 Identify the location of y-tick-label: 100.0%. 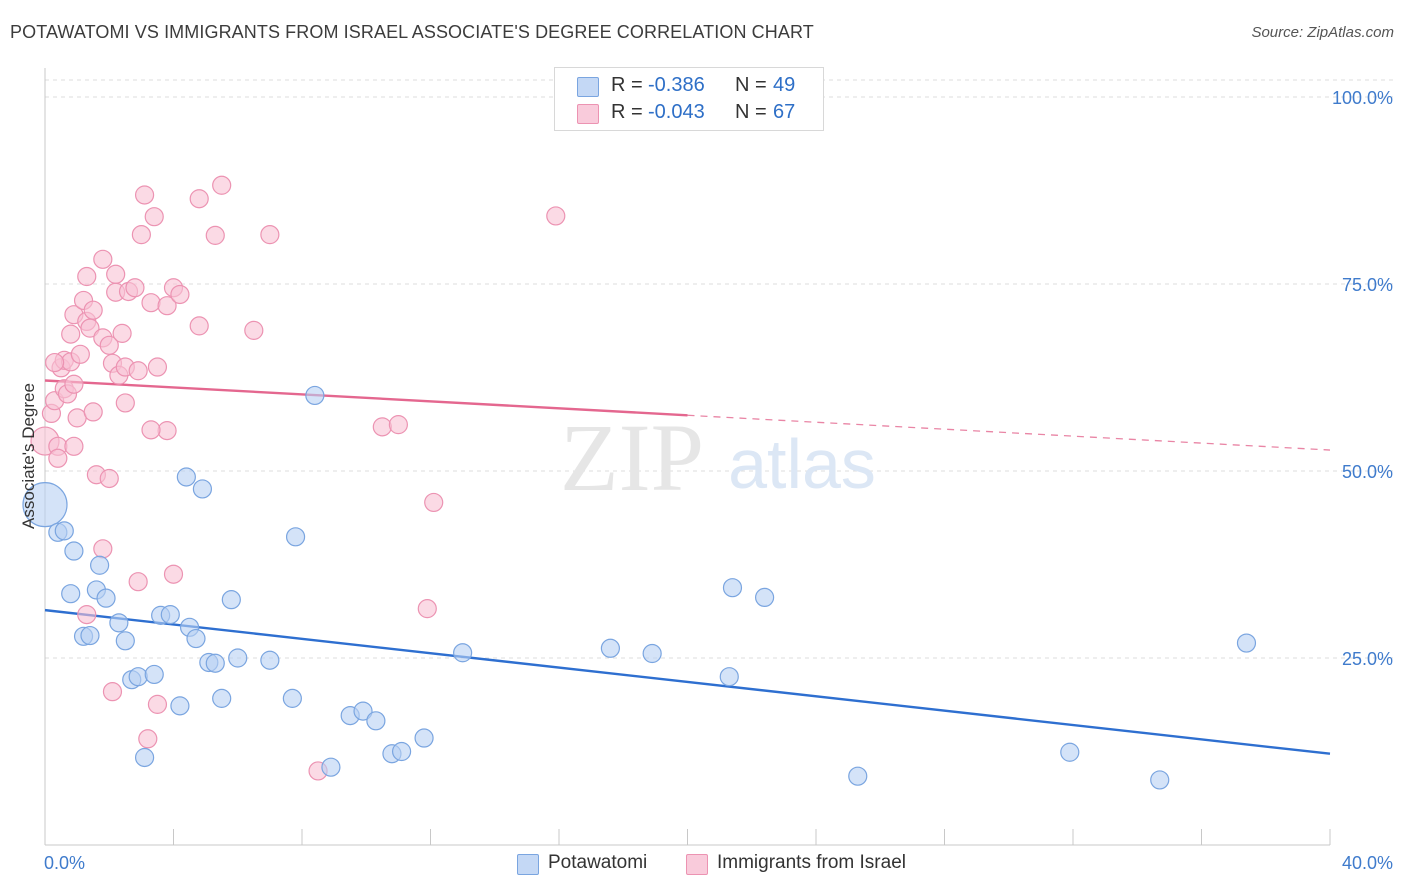
(1362, 98).